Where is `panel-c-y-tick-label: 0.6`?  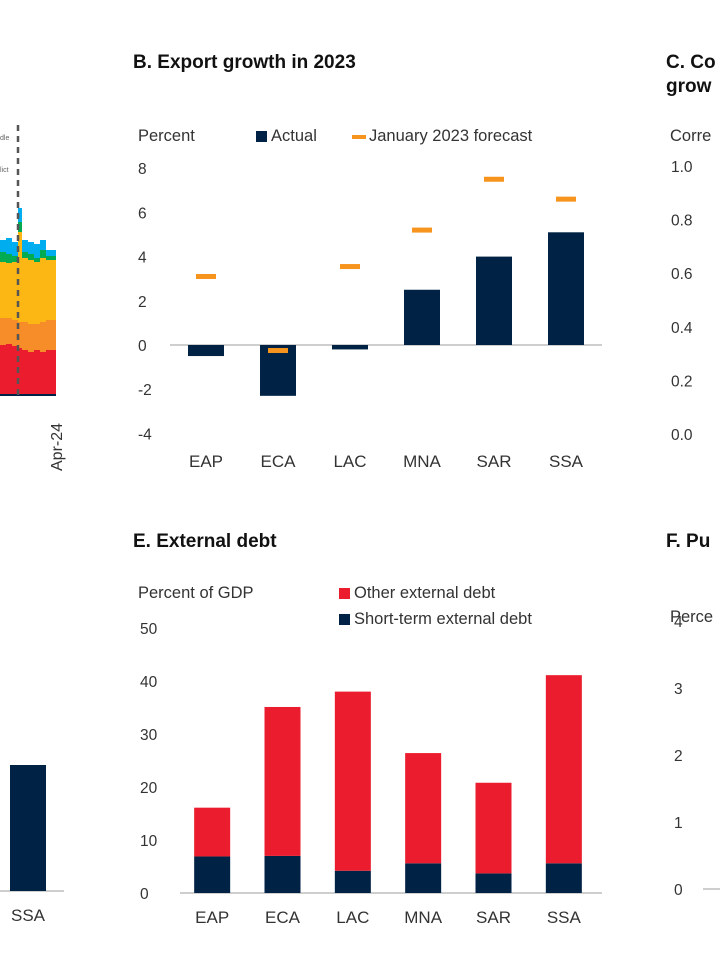
panel-c-y-tick-label: 0.6 is located at coordinates (682, 274).